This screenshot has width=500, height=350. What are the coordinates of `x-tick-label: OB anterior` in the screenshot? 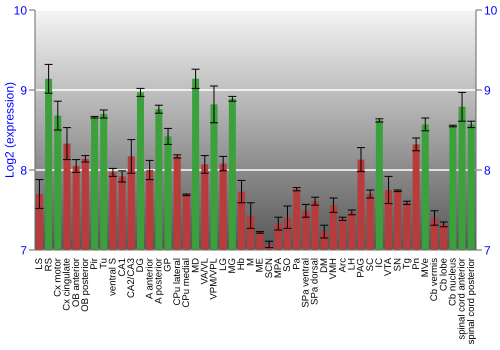 It's located at (76, 282).